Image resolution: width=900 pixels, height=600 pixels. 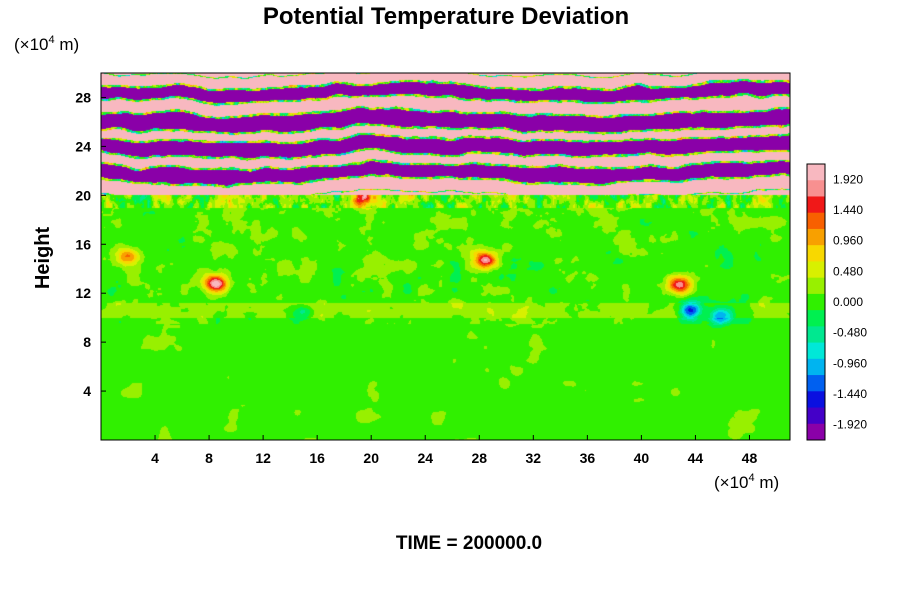 I want to click on colorbar-tick-label: -1.440, so click(x=850, y=394).